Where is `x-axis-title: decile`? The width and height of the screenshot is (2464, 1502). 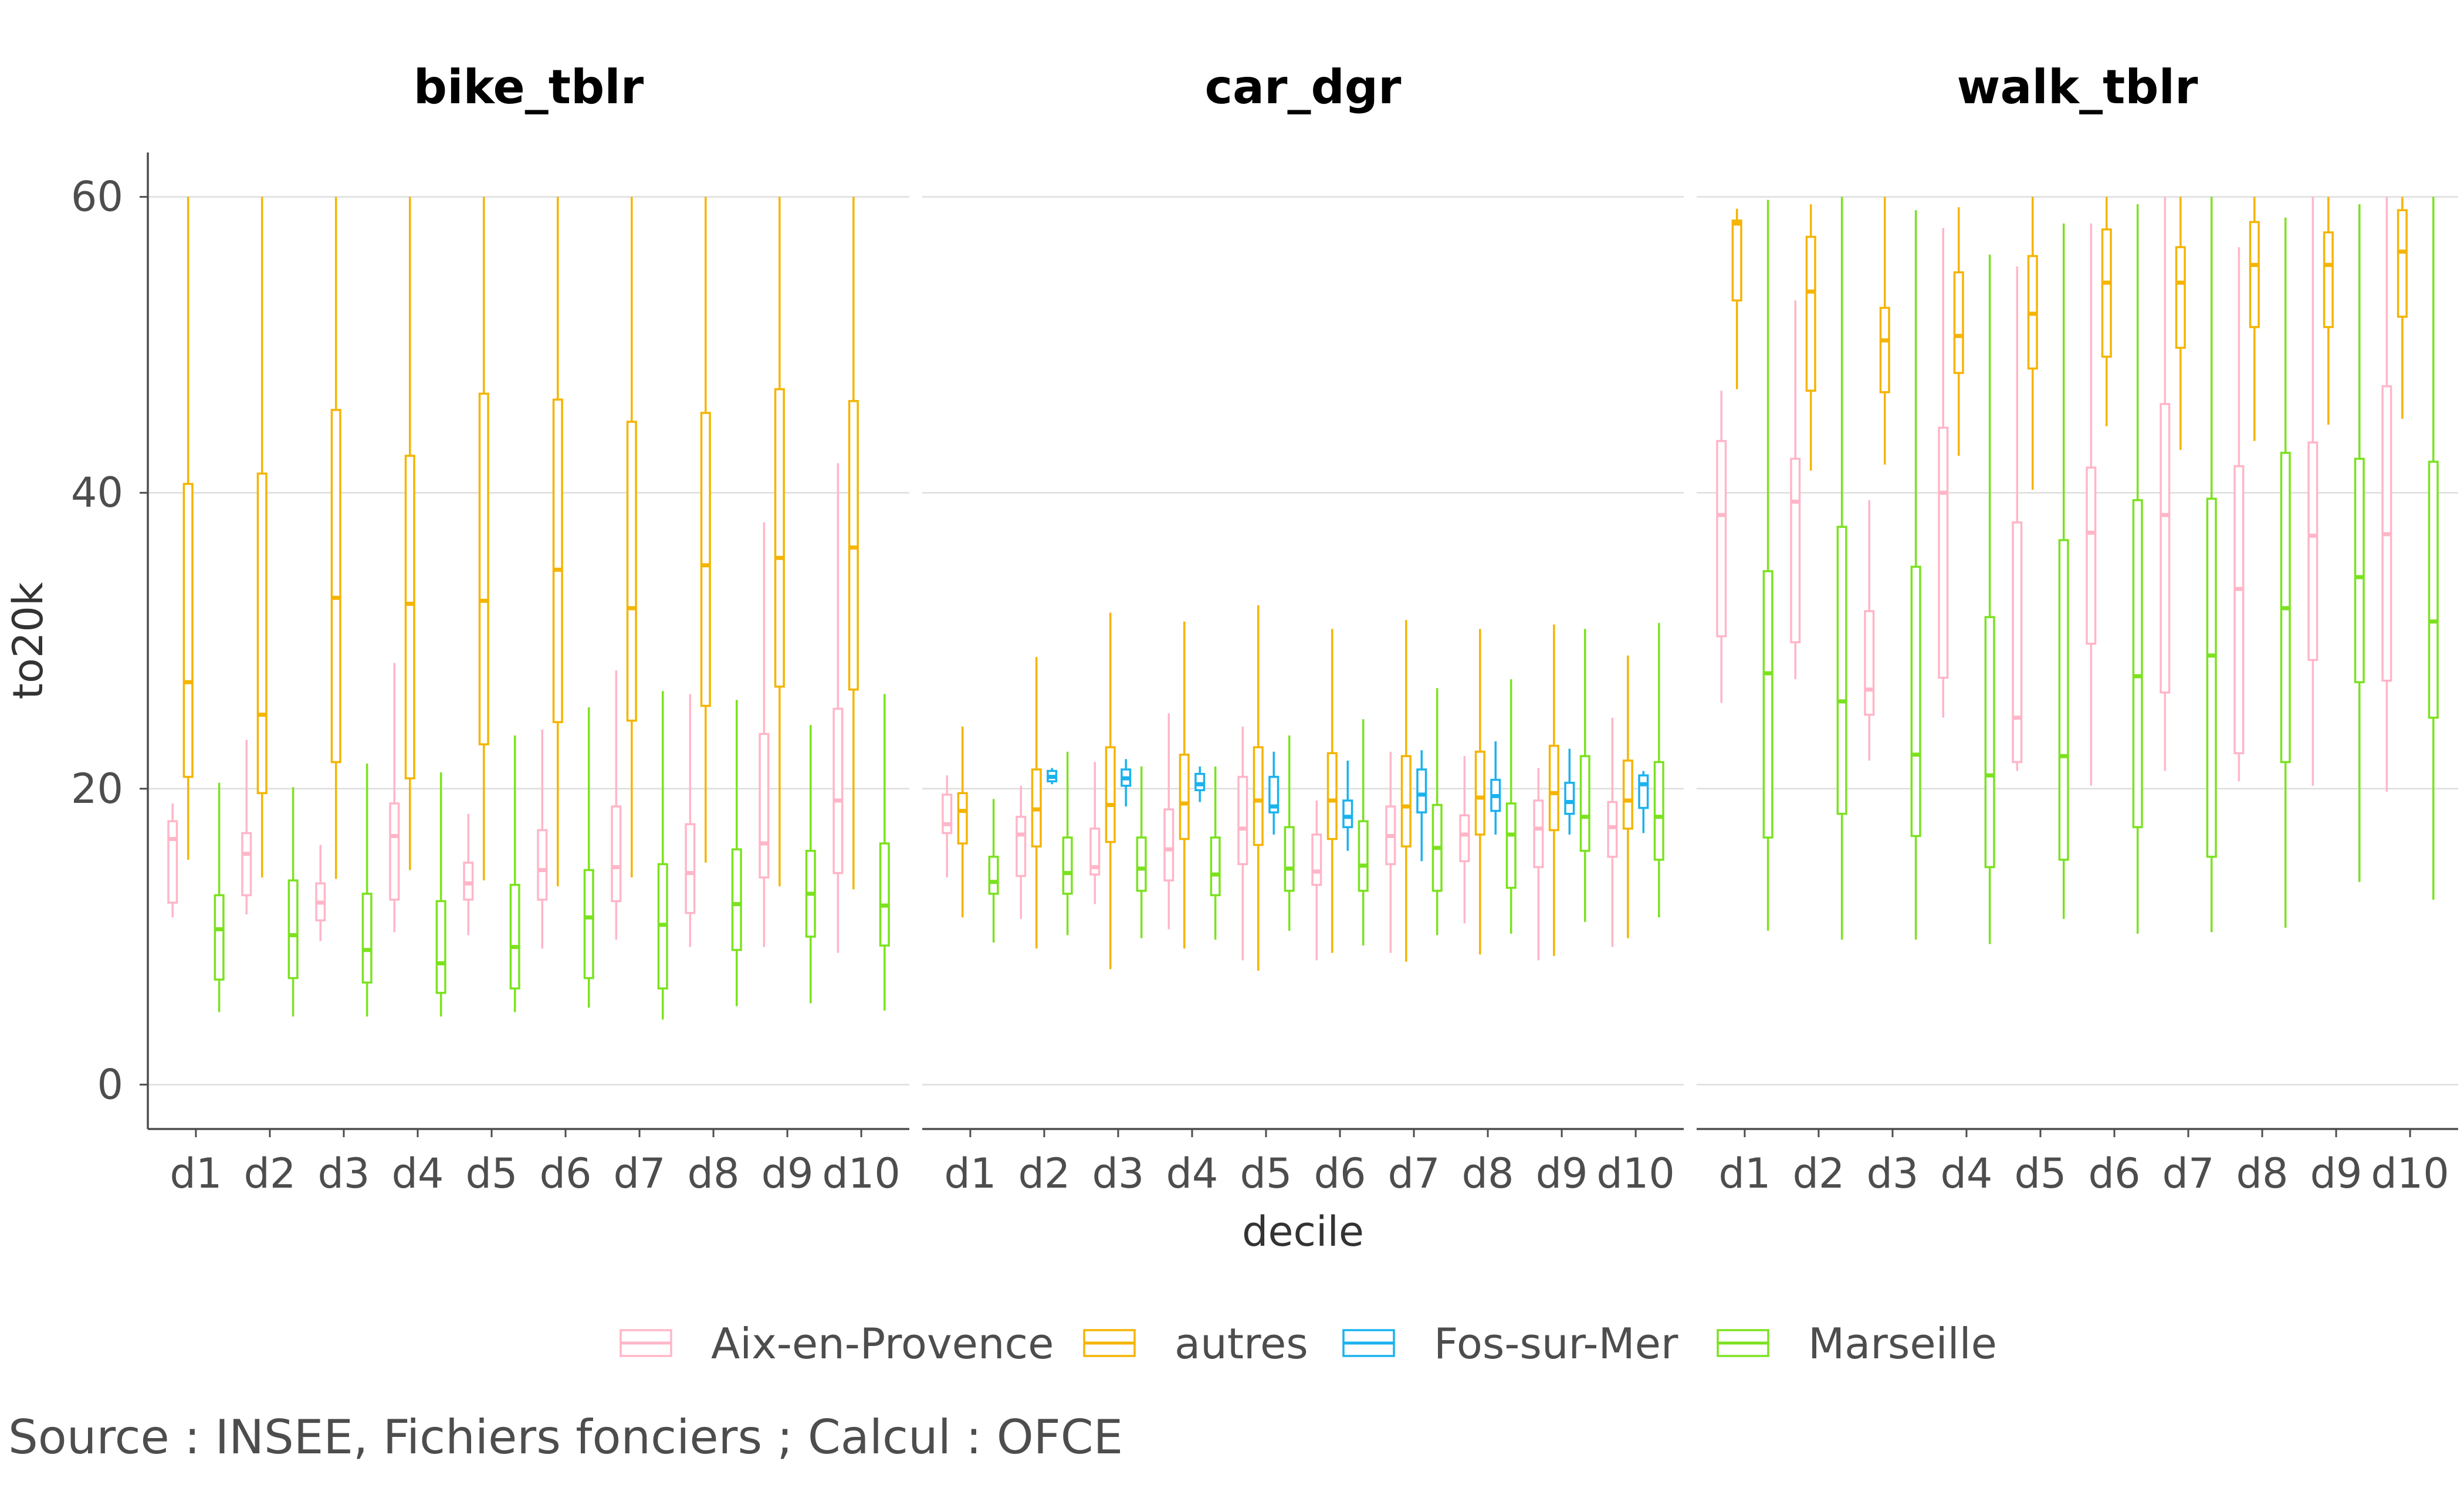
x-axis-title: decile is located at coordinates (1303, 1232).